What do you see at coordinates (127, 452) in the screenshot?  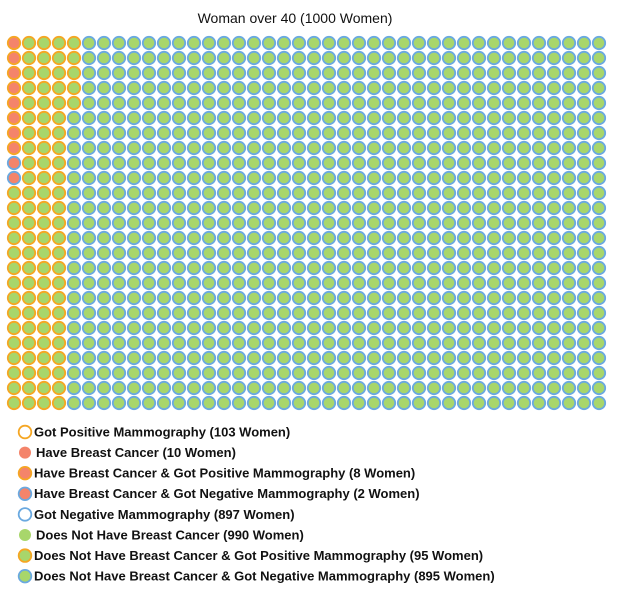 I see `legend-item: Have Breast Cancer (10 Women)` at bounding box center [127, 452].